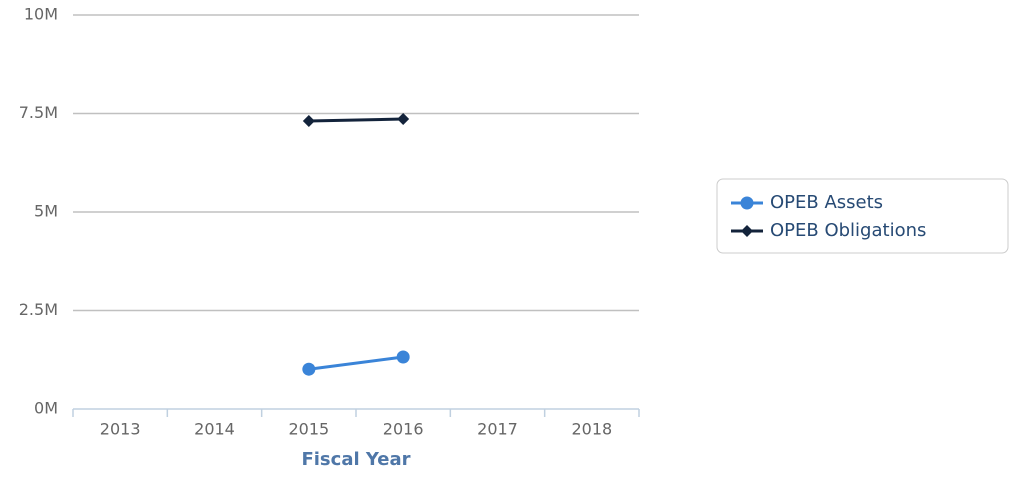 The height and width of the screenshot is (477, 1011). Describe the element at coordinates (826, 202) in the screenshot. I see `legend-label: OPEB Assets` at that location.